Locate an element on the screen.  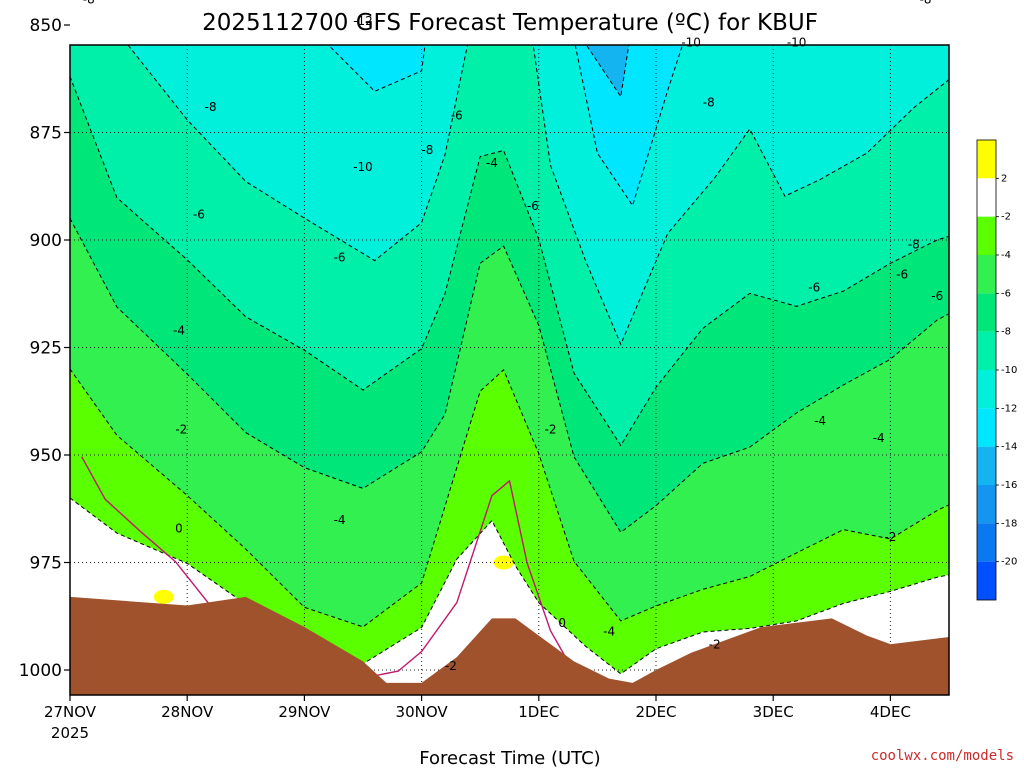
x-tick-label: 29NOV is located at coordinates (304, 712).